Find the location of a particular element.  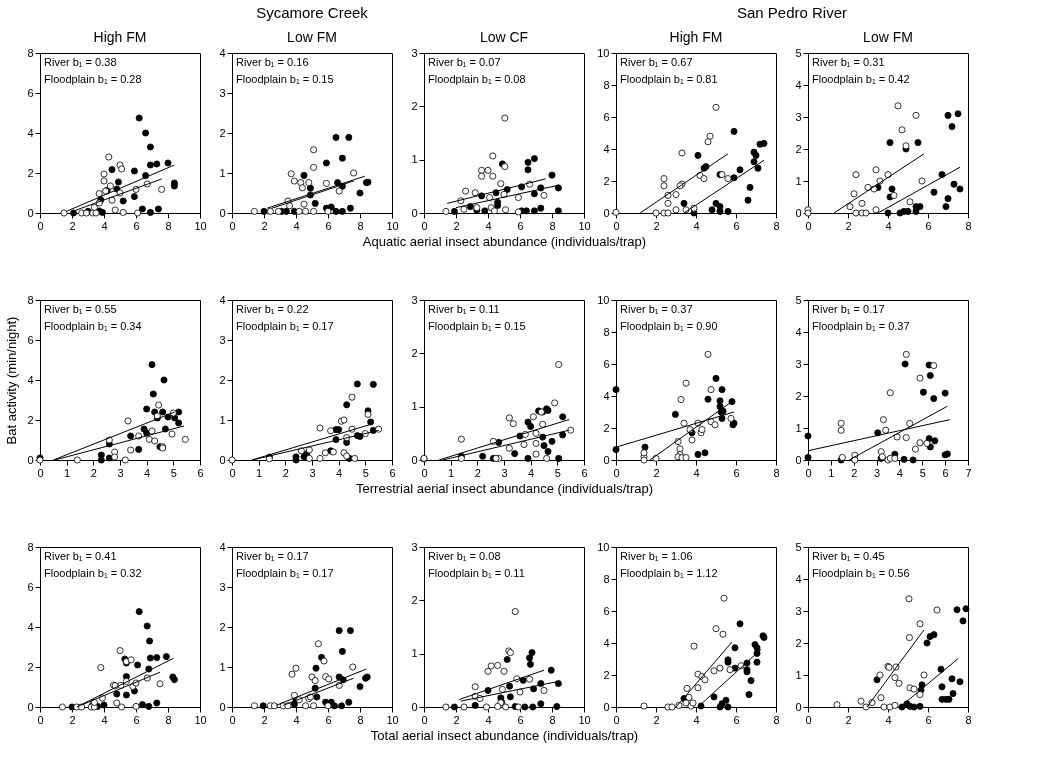

annotation: River b₁ = 0.22 is located at coordinates (272, 309).